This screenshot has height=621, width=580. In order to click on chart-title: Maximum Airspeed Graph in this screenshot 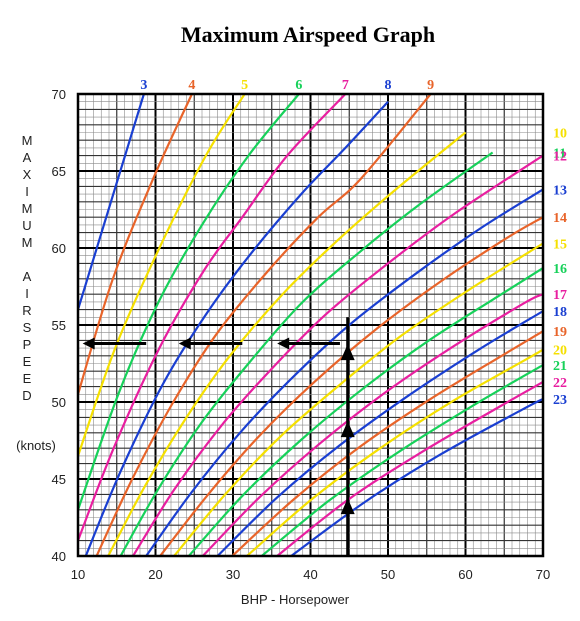, I will do `click(308, 34)`.